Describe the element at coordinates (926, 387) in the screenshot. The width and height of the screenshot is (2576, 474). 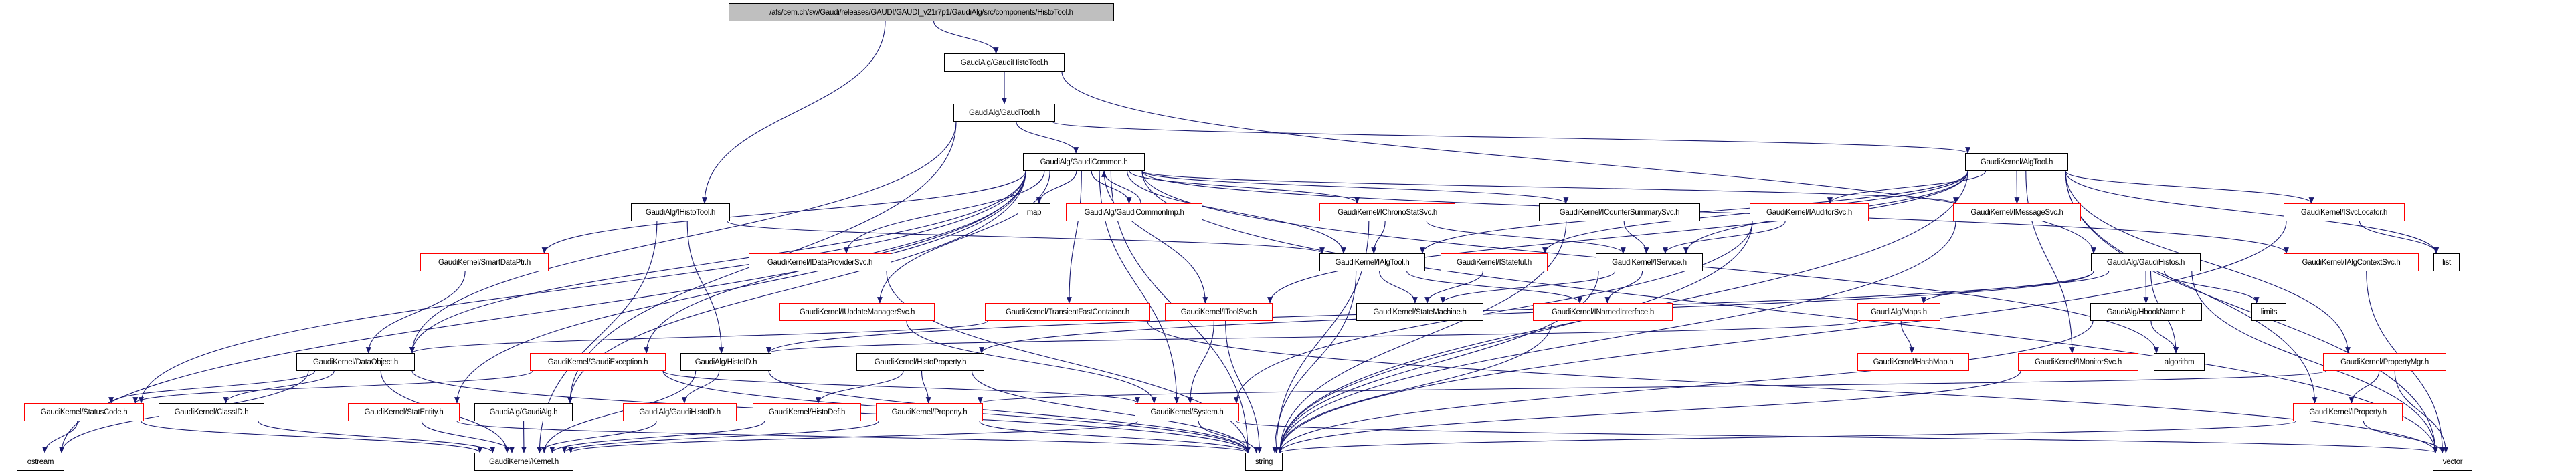
I see `edge-histoproperty-to-property` at that location.